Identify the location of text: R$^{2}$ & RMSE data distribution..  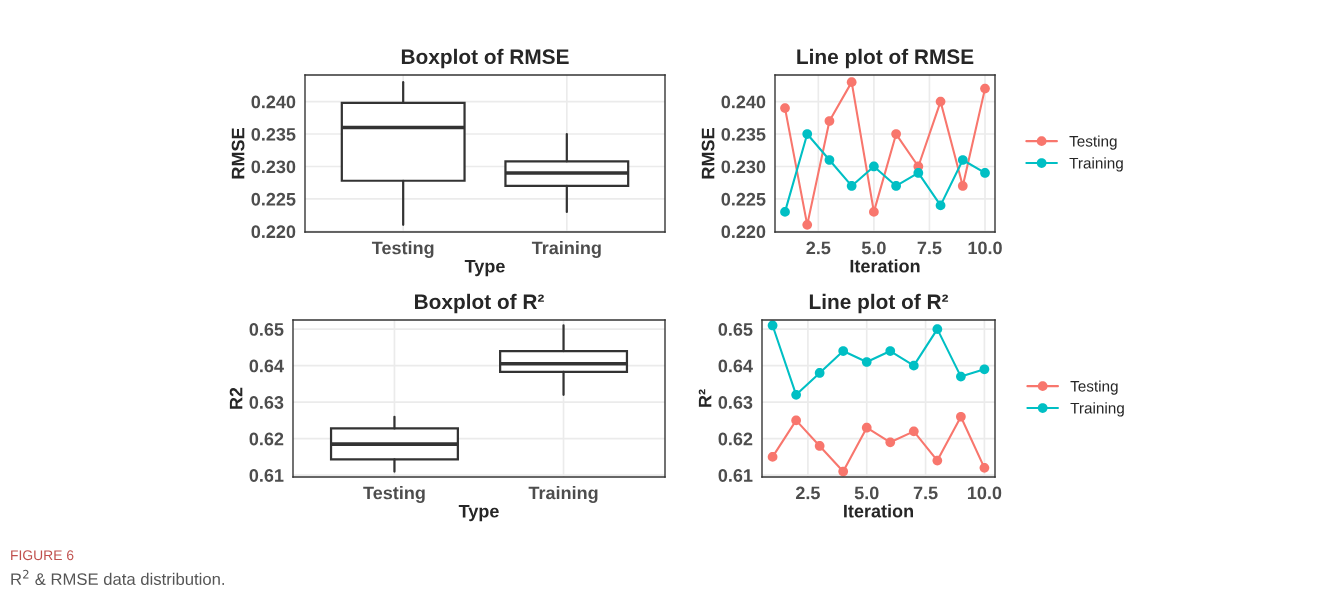
(118, 577).